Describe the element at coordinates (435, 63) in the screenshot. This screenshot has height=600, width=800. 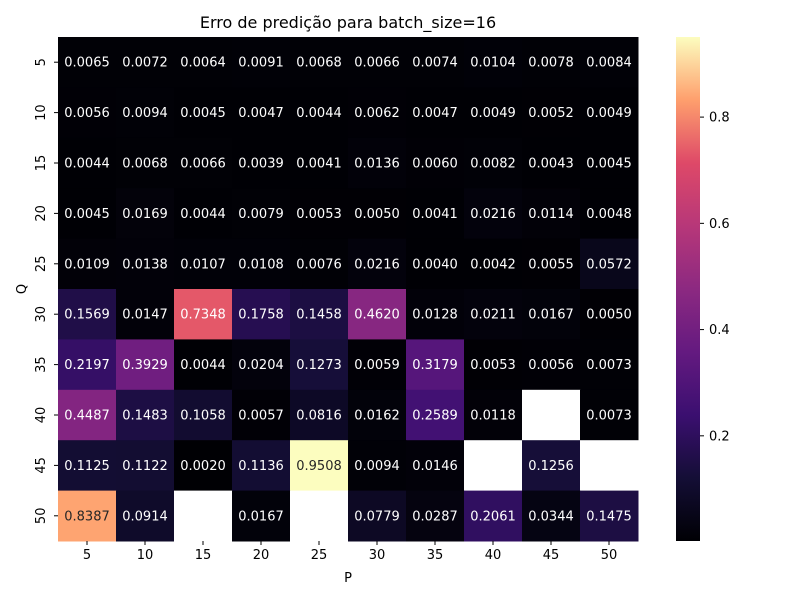
I see `cell-value-label: 0.0074` at that location.